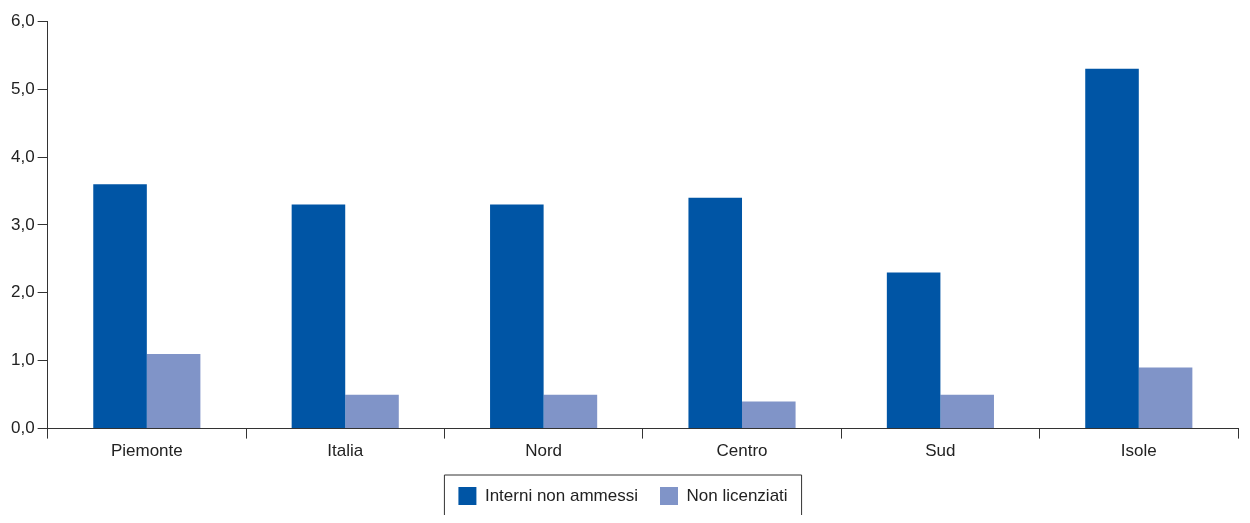 The width and height of the screenshot is (1250, 523). Describe the element at coordinates (737, 495) in the screenshot. I see `legend-label: Non licenziati` at that location.